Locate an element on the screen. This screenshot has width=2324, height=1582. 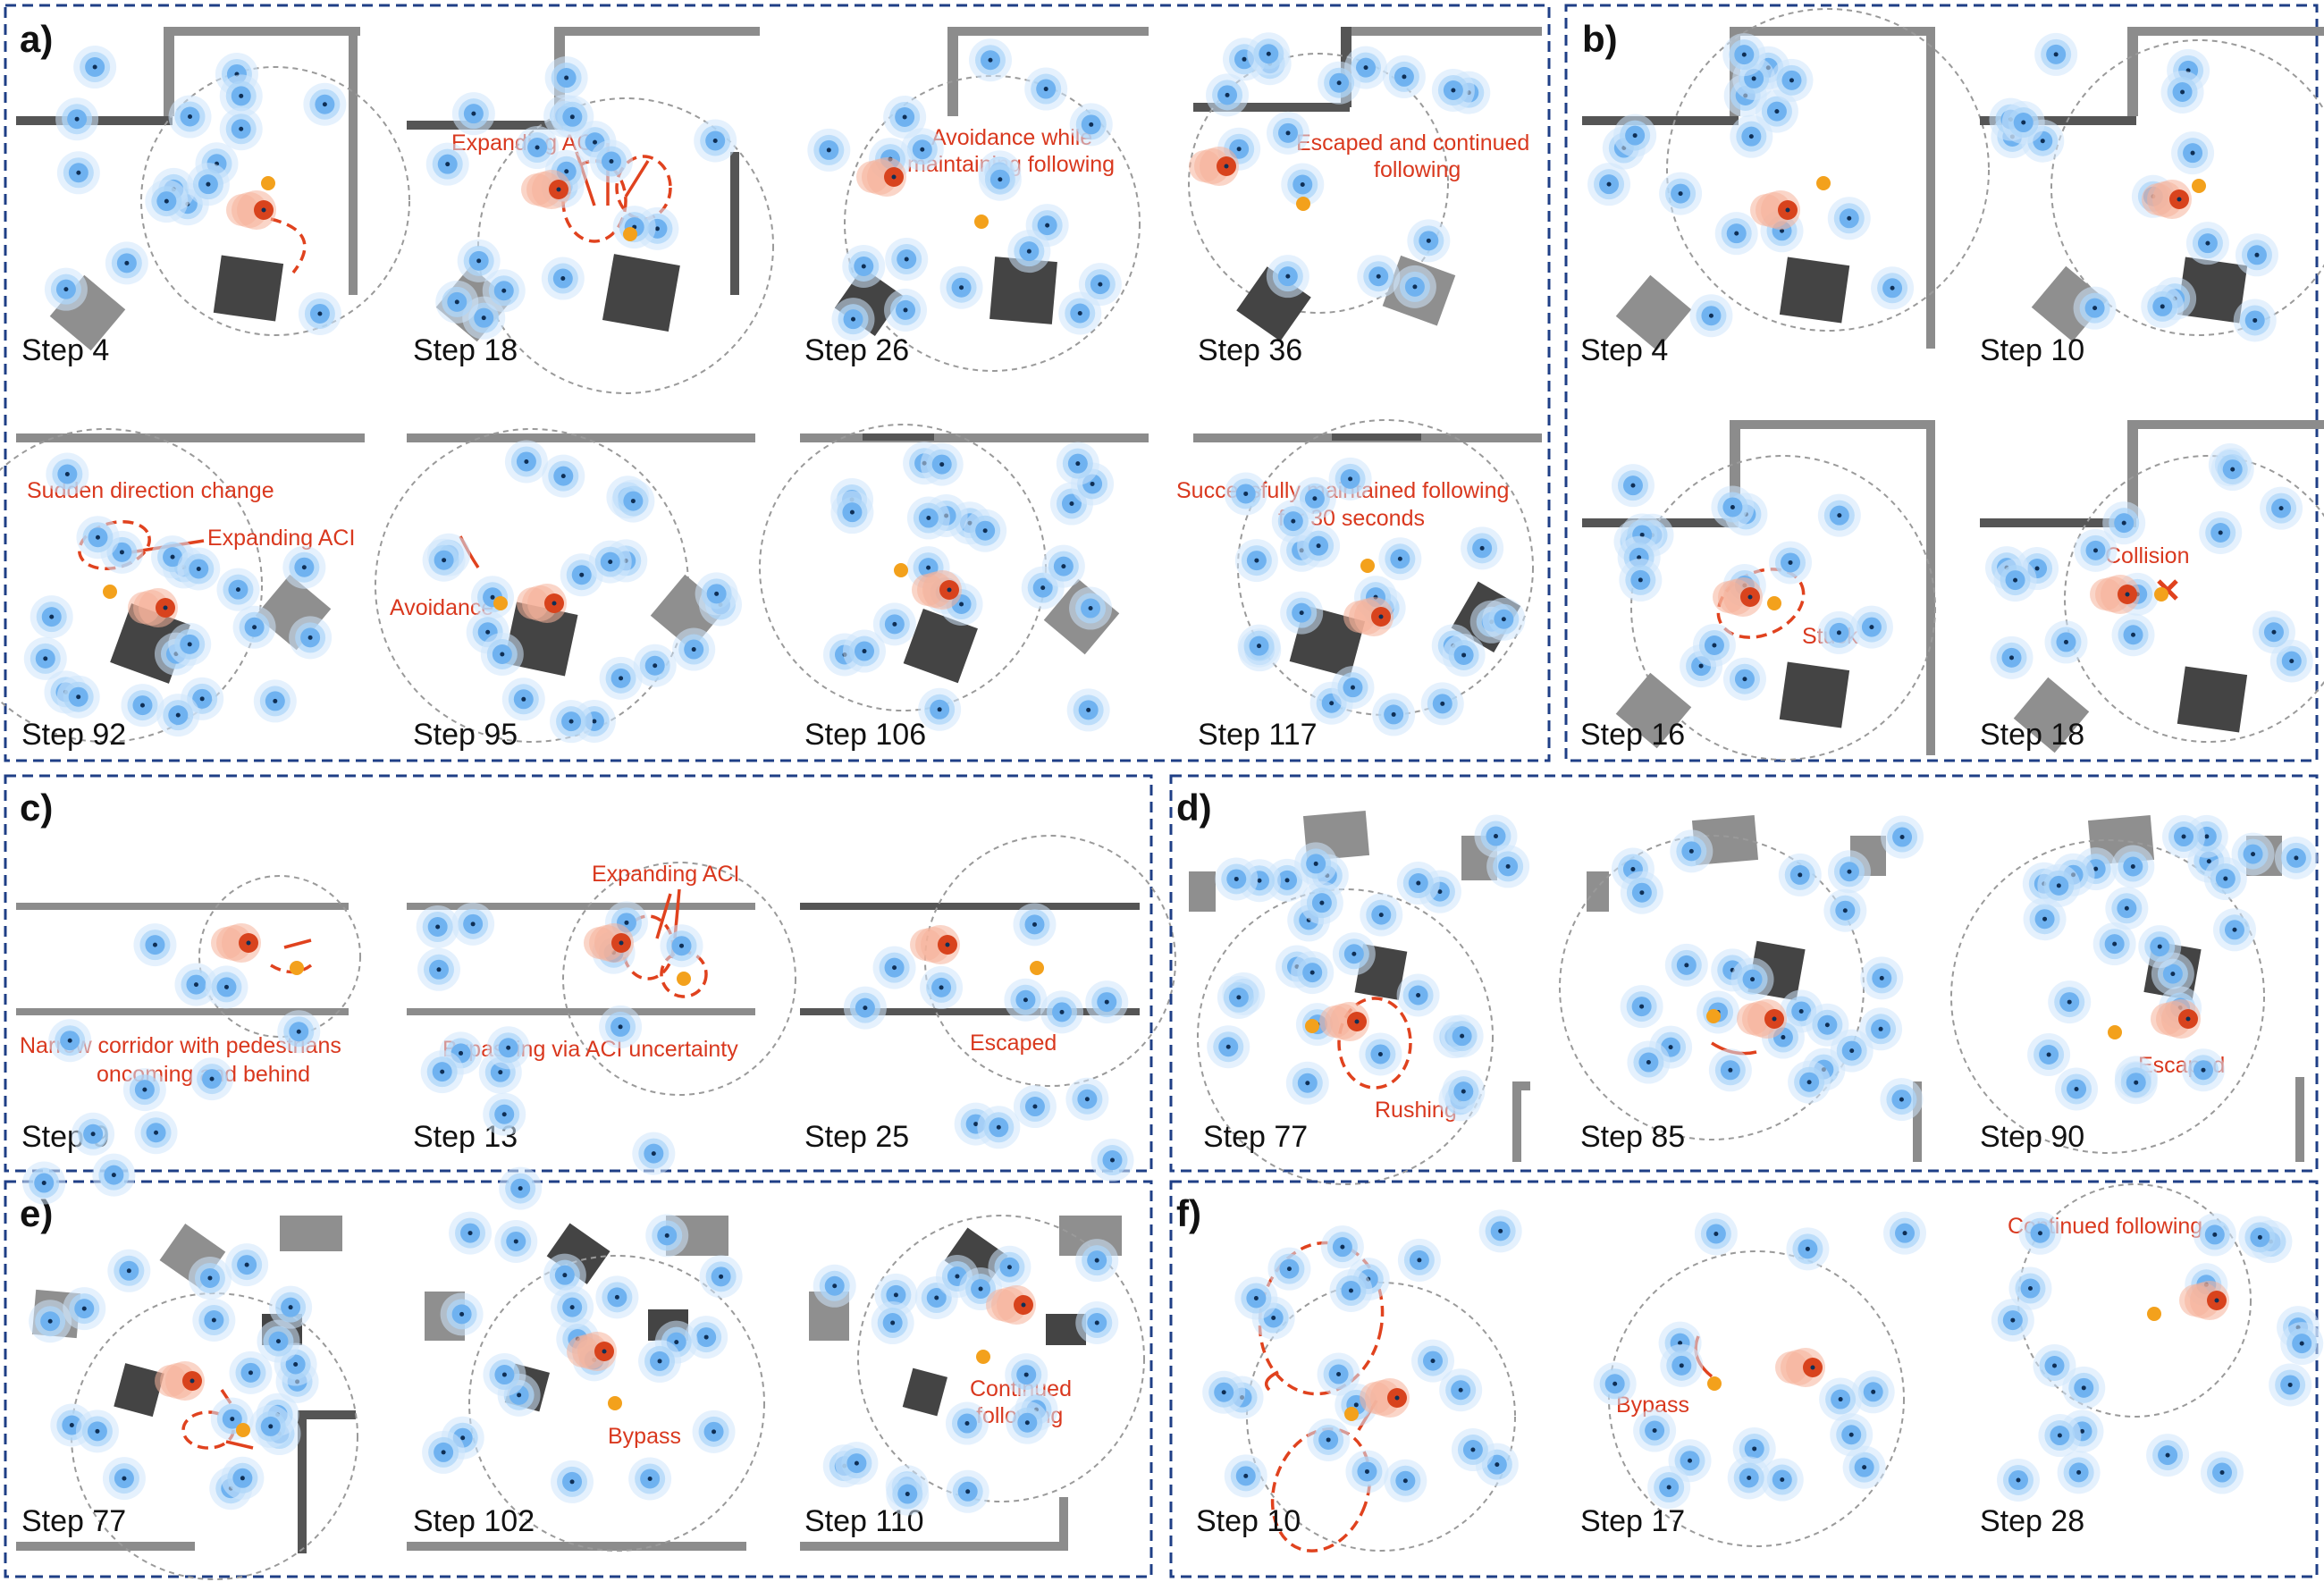
panel-b-letter: b) is located at coordinates (1600, 39).